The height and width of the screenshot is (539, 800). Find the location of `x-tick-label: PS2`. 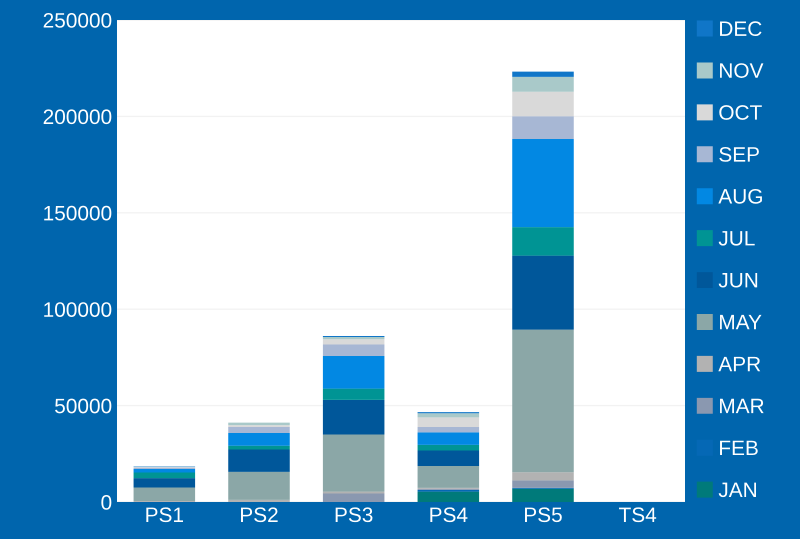

x-tick-label: PS2 is located at coordinates (259, 514).